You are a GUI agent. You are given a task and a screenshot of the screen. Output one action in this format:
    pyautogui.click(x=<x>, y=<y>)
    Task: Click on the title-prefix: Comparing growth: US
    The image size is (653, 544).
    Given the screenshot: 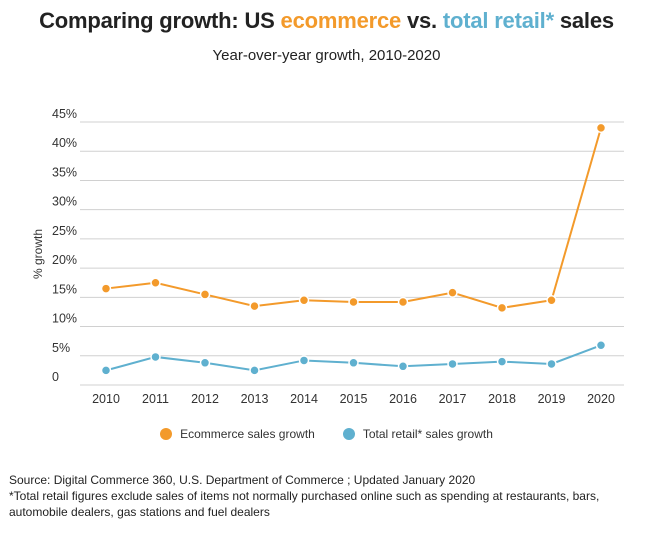 What is the action you would take?
    pyautogui.click(x=160, y=20)
    